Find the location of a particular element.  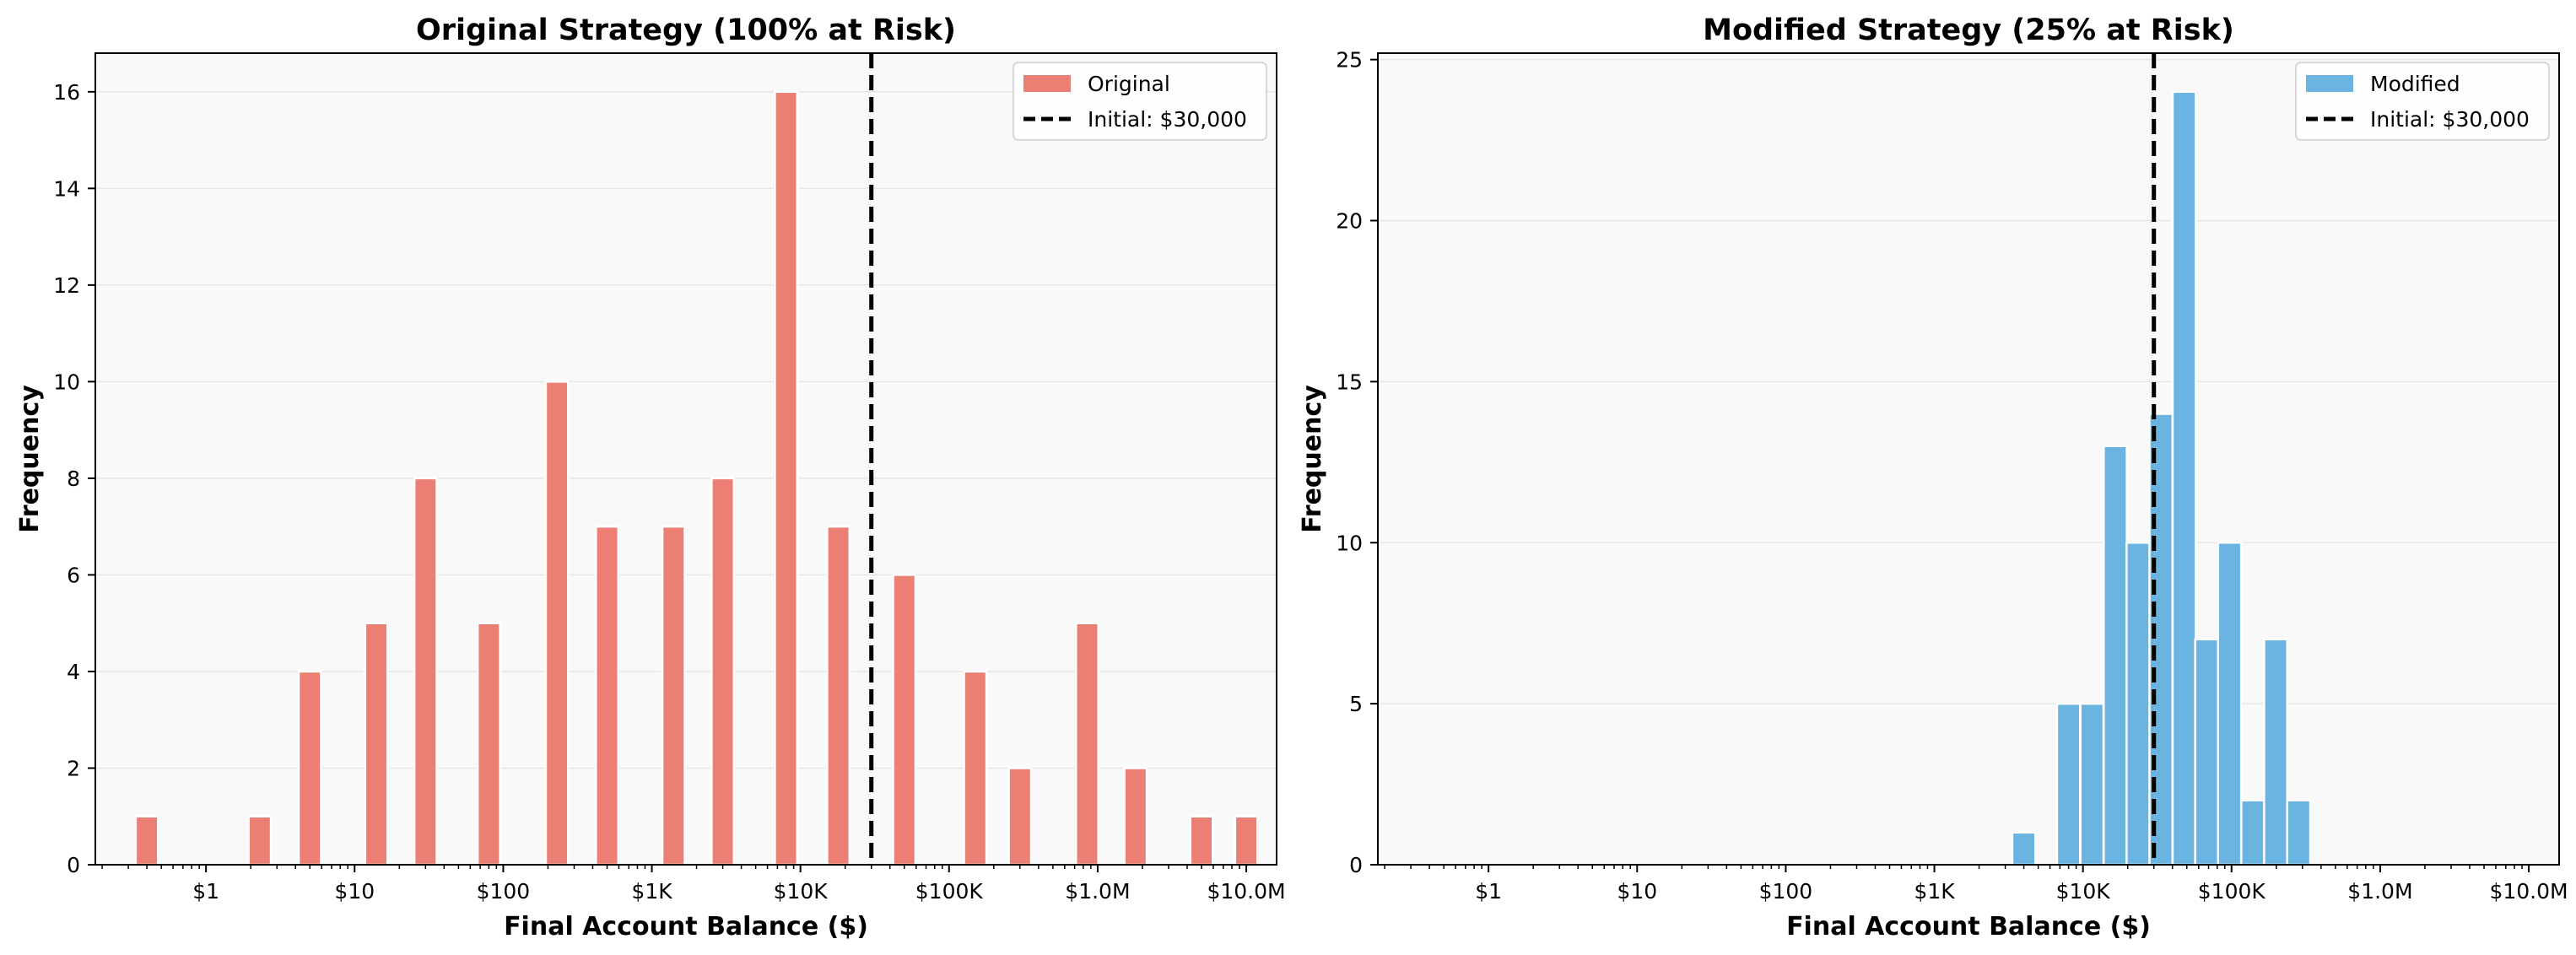

chart-title: Original Strategy (100% at Risk) is located at coordinates (686, 30).